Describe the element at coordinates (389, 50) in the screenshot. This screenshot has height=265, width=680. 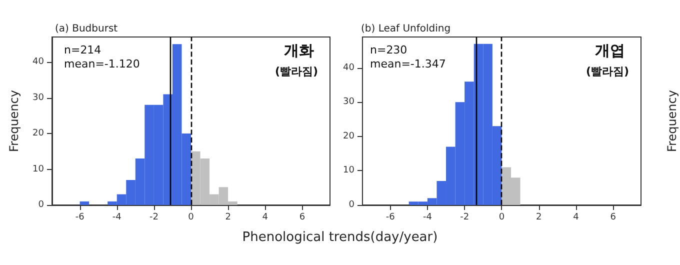
I see `annotation: n=230` at that location.